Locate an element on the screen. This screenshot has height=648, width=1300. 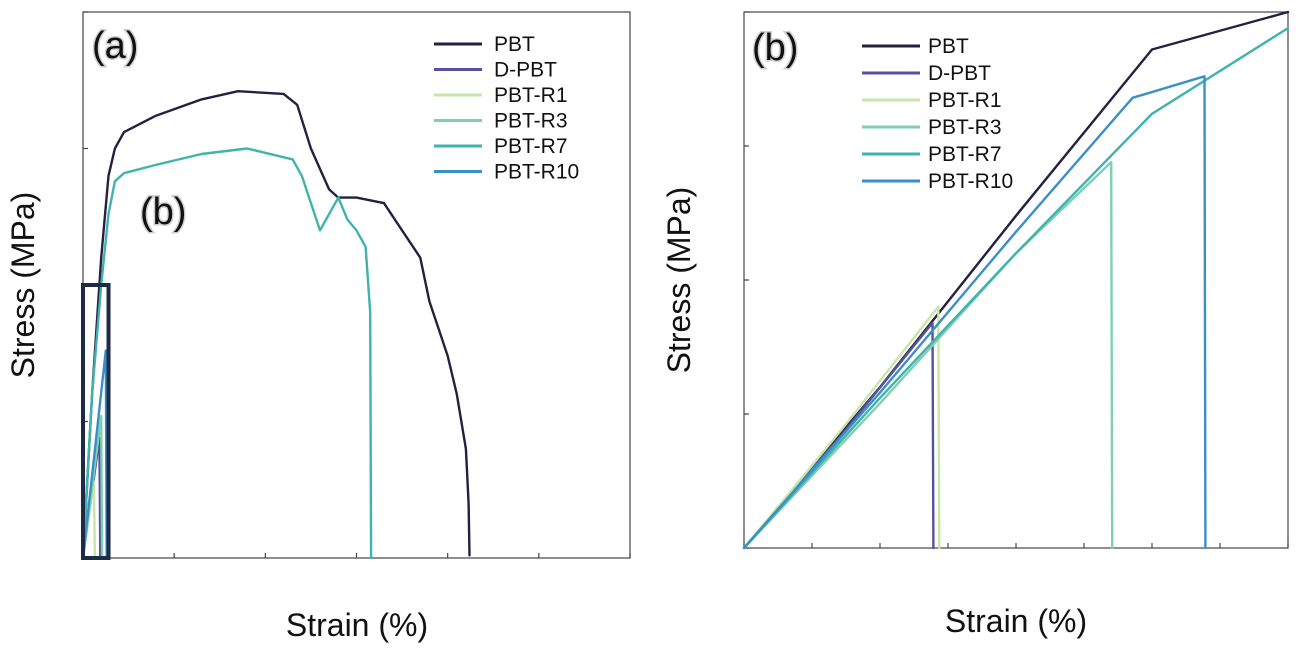
panel-b-xlabel: Strain (%) is located at coordinates (1016, 621).